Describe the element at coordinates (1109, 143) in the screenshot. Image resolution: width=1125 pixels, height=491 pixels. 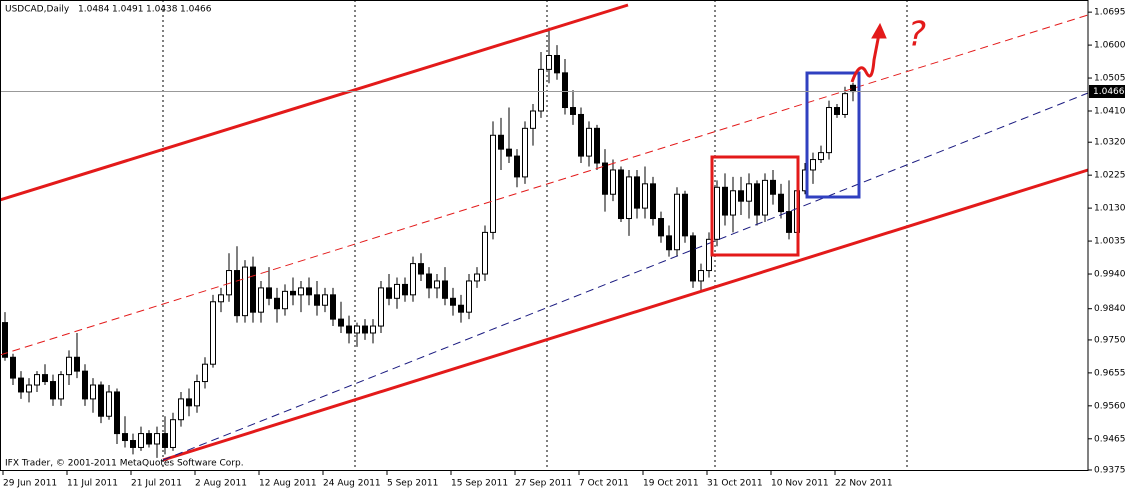
I see `y-tick-label: 1.0320` at that location.